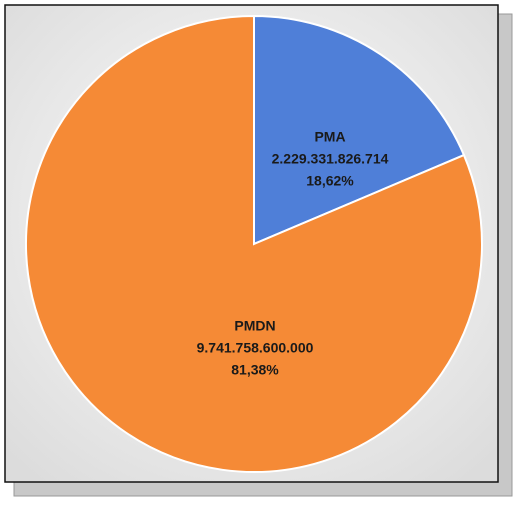 This screenshot has height=509, width=516. Describe the element at coordinates (254, 326) in the screenshot. I see `slice-name: PMDN` at that location.